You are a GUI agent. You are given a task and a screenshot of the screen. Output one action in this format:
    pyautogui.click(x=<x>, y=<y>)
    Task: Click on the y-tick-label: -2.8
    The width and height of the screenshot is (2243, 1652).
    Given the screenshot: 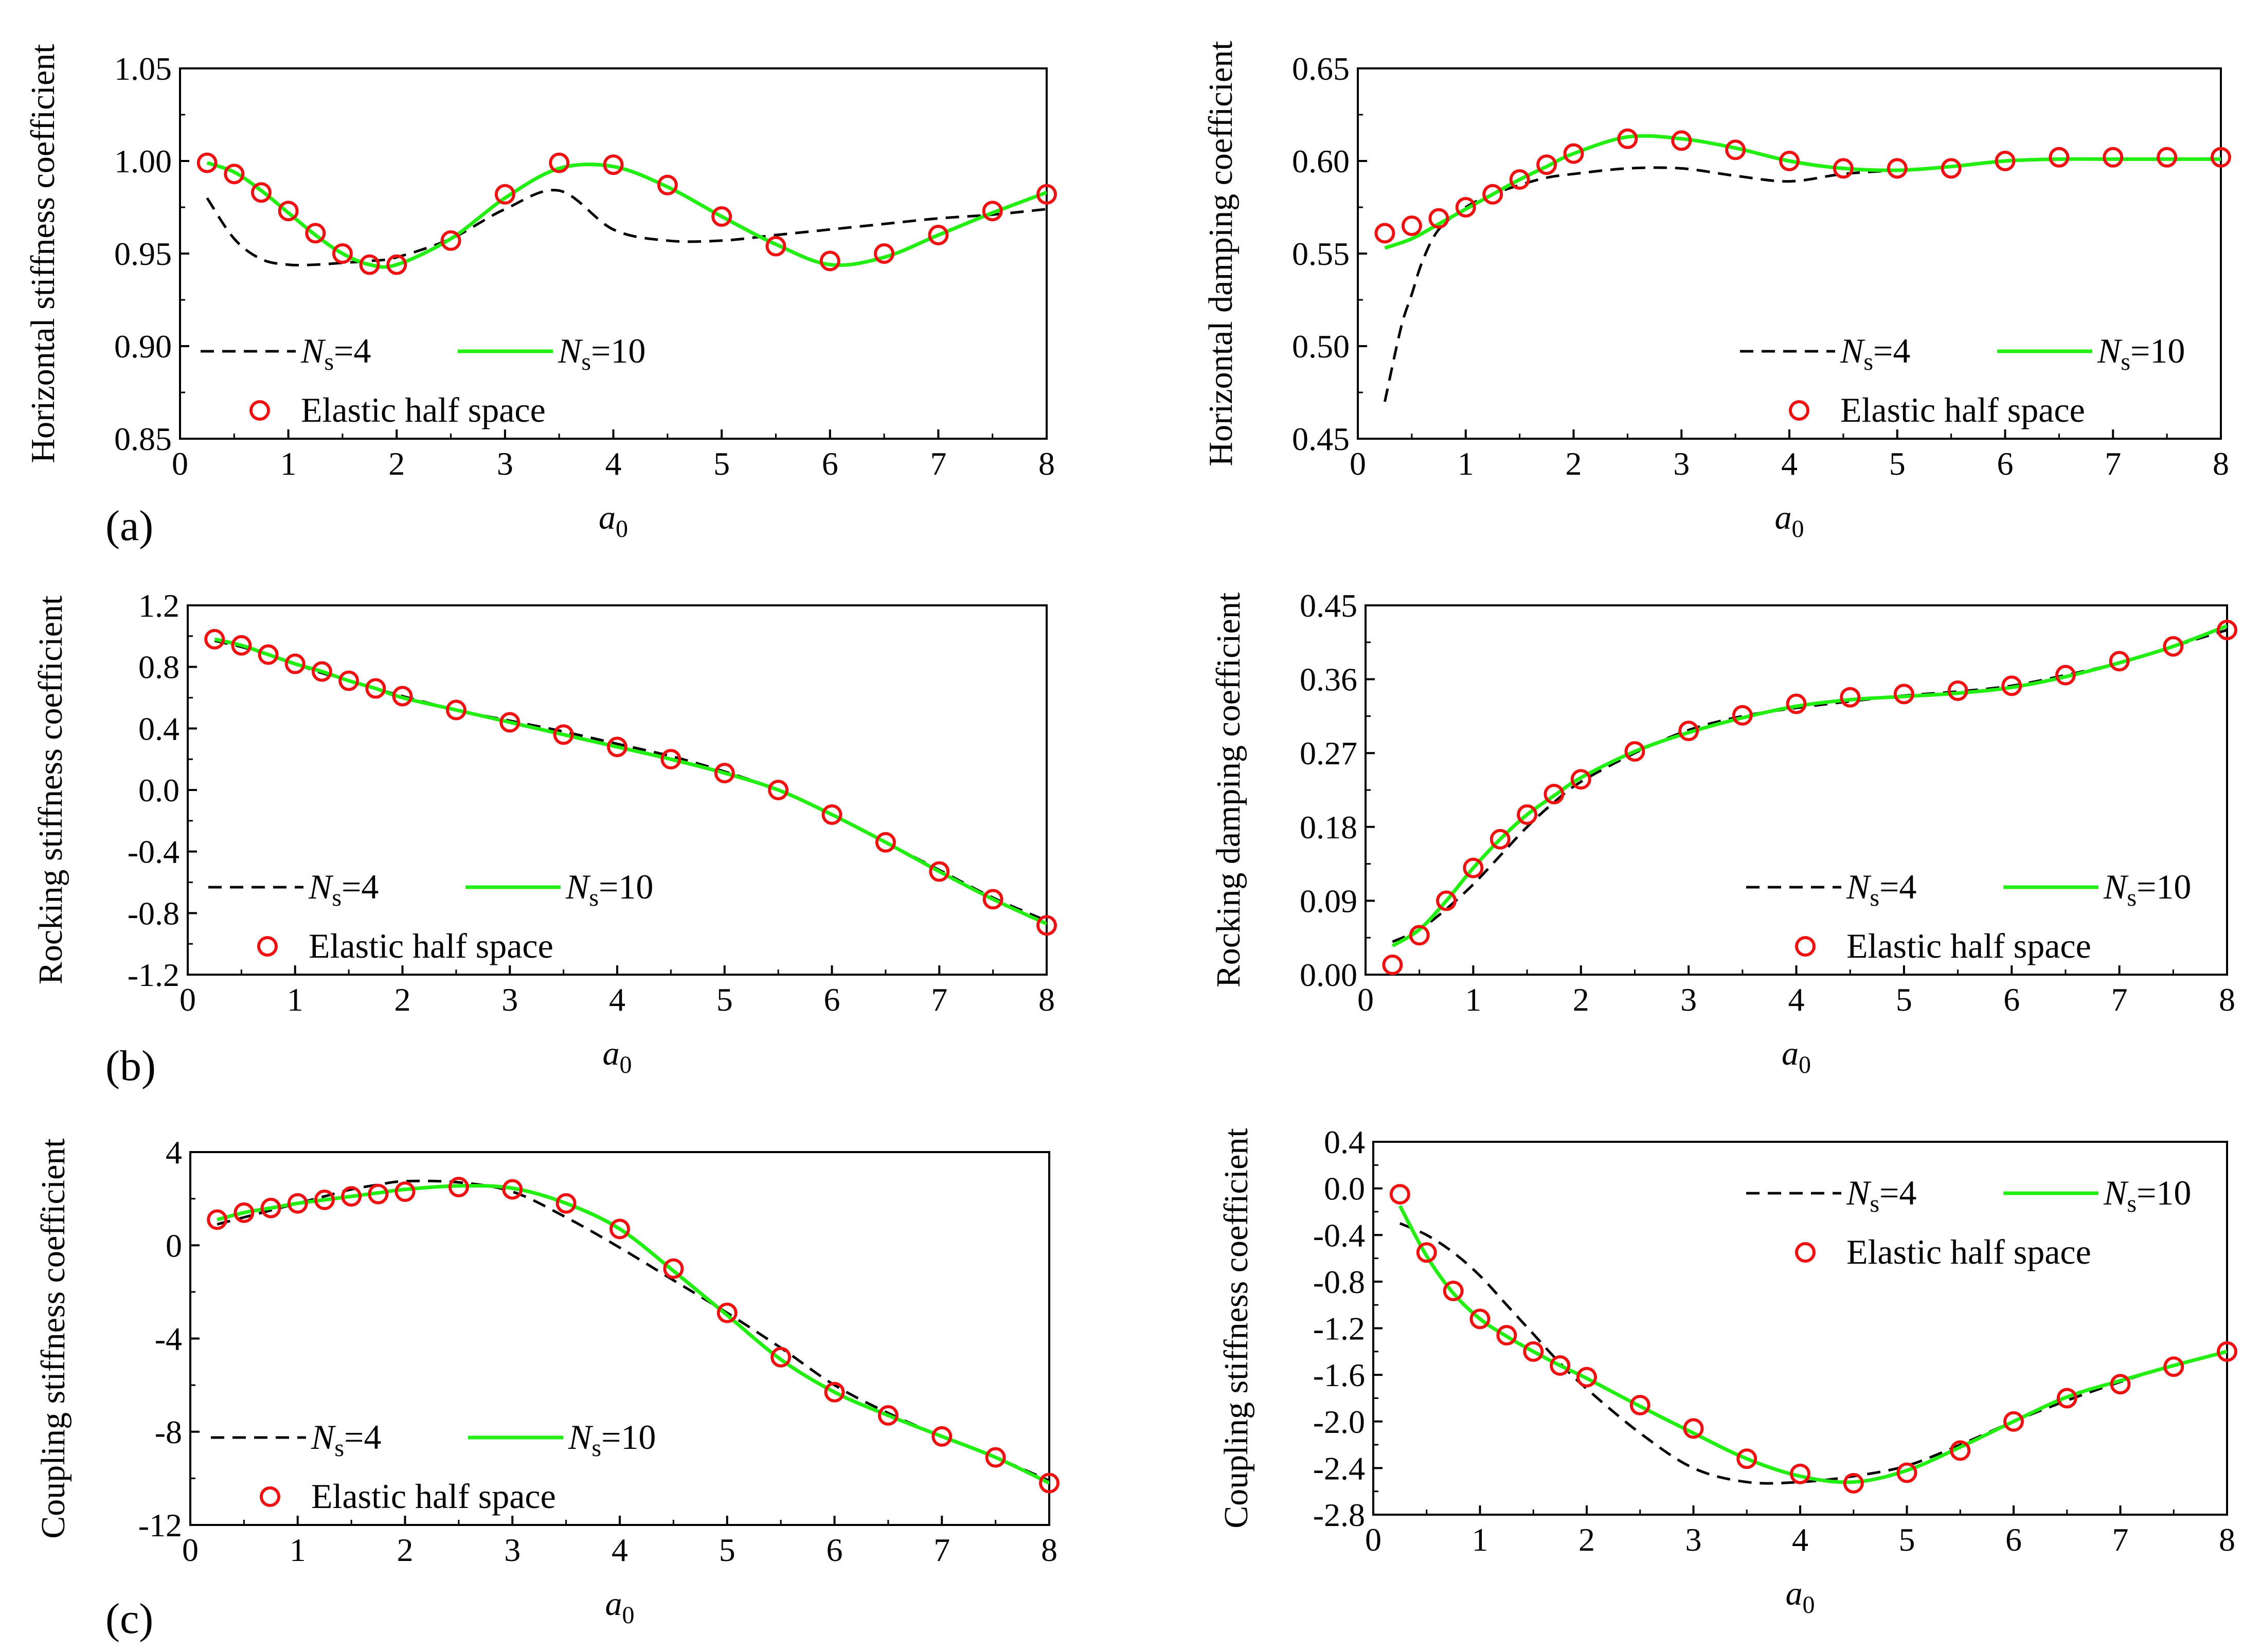 What is the action you would take?
    pyautogui.click(x=1339, y=1515)
    